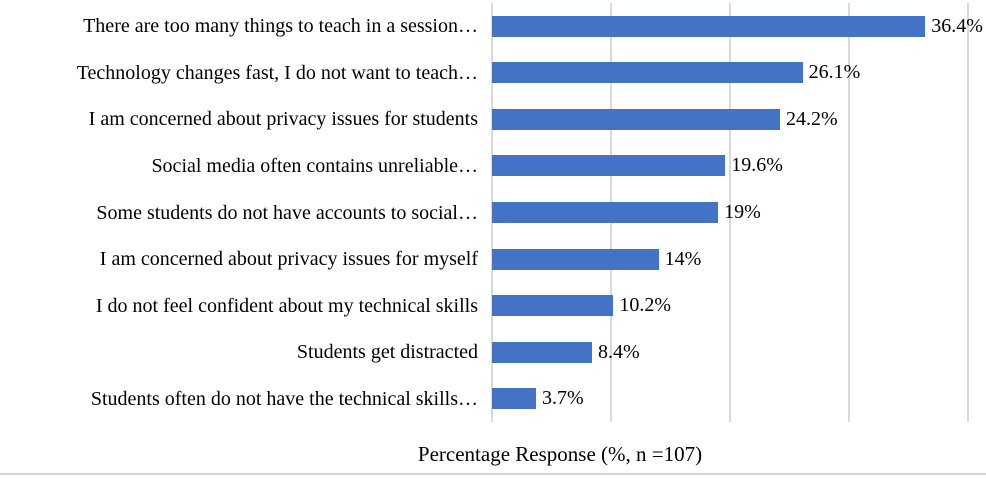  I want to click on bar-and-value: 10.2%, so click(581, 305).